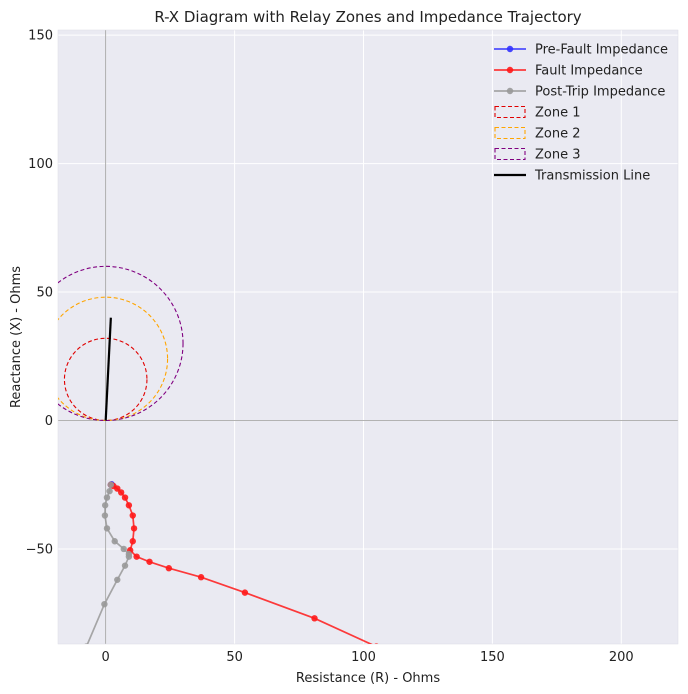 This screenshot has height=694, width=688. I want to click on legend-label-transmission-line: Transmission Line, so click(592, 176).